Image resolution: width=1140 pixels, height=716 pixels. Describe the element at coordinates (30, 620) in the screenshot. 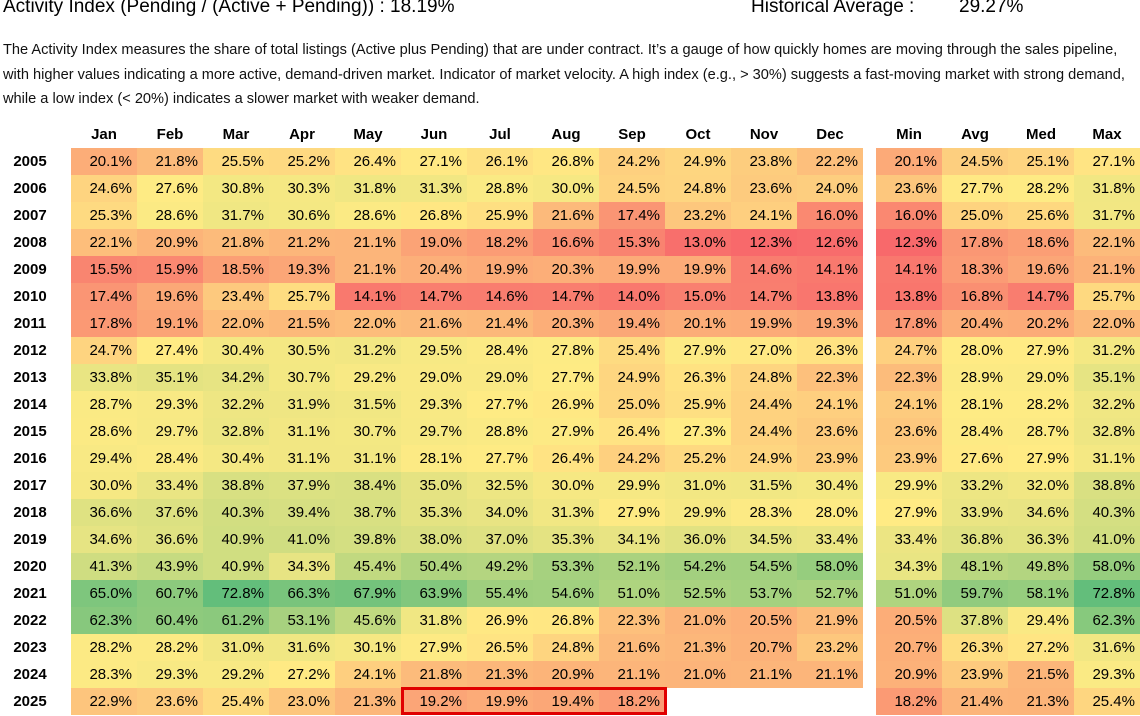

I see `year-label-2022: 2022` at that location.